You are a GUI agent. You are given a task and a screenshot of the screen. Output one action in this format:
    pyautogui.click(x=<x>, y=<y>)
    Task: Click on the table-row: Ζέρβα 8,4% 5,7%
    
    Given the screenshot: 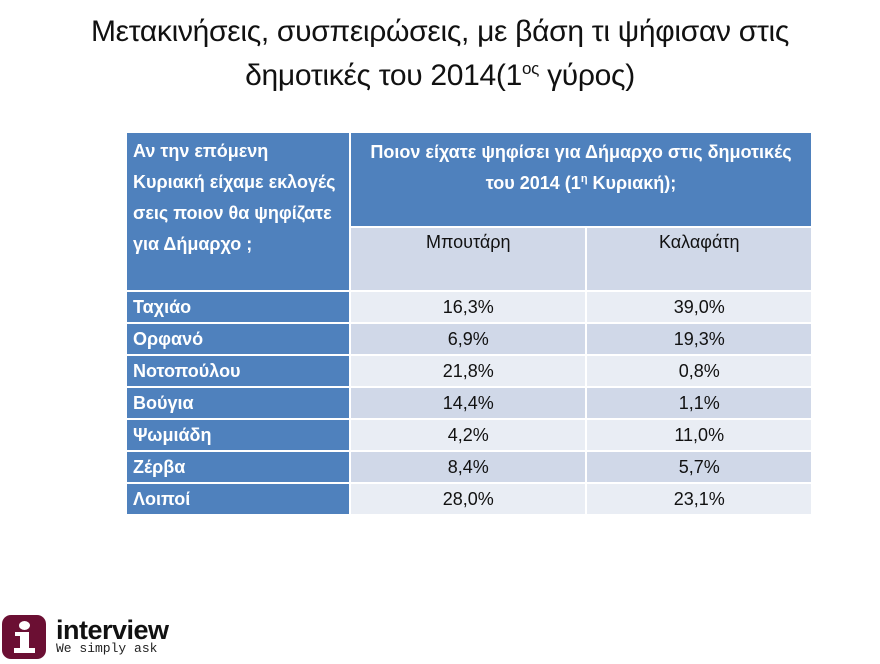 What is the action you would take?
    pyautogui.click(x=469, y=467)
    